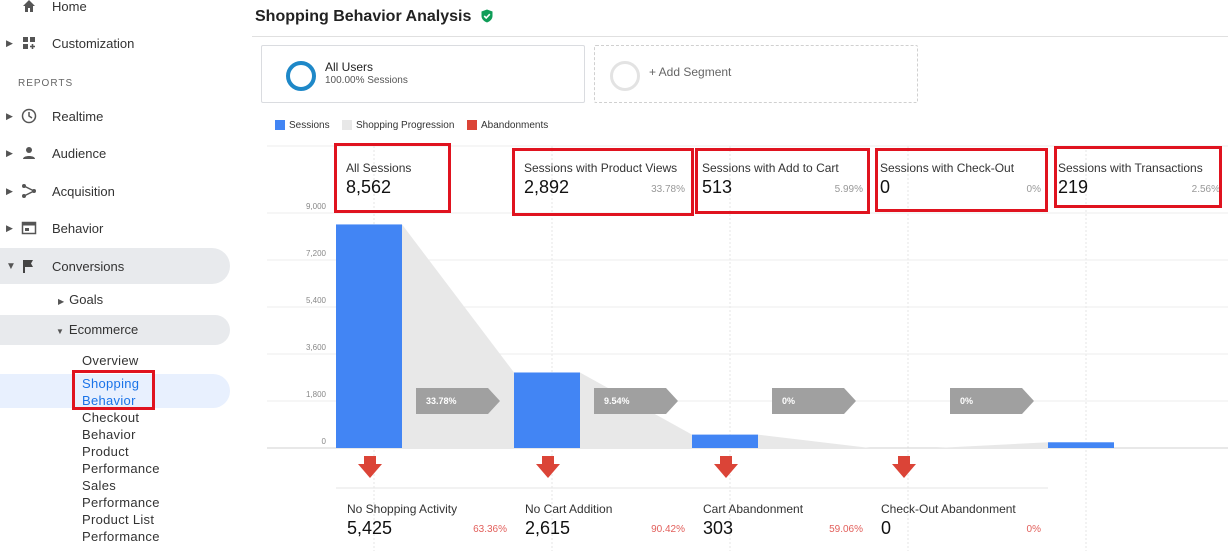 Image resolution: width=1228 pixels, height=551 pixels. What do you see at coordinates (472, 125) in the screenshot?
I see `legend-swatch-abandonments` at bounding box center [472, 125].